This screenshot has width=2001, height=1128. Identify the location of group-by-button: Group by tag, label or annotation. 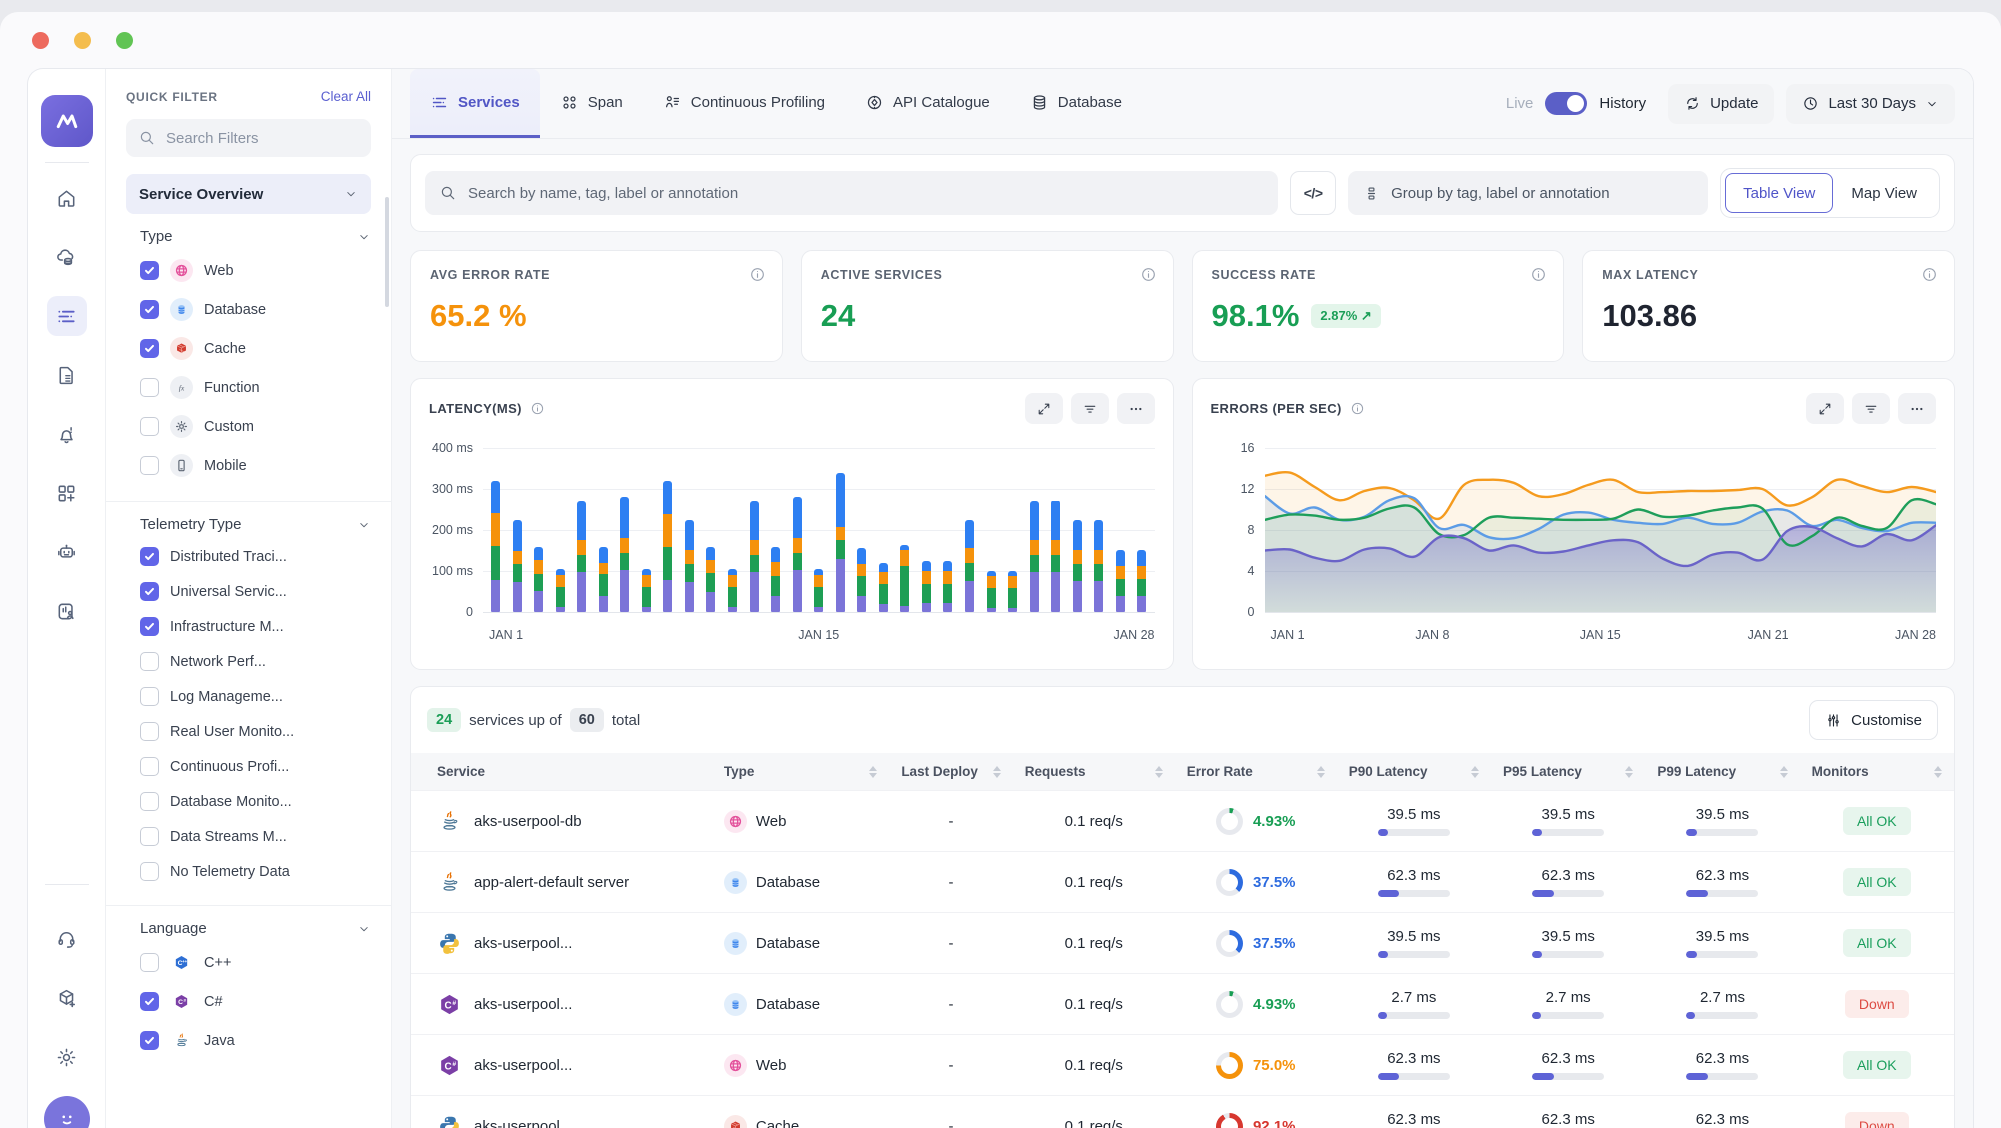
(1528, 193).